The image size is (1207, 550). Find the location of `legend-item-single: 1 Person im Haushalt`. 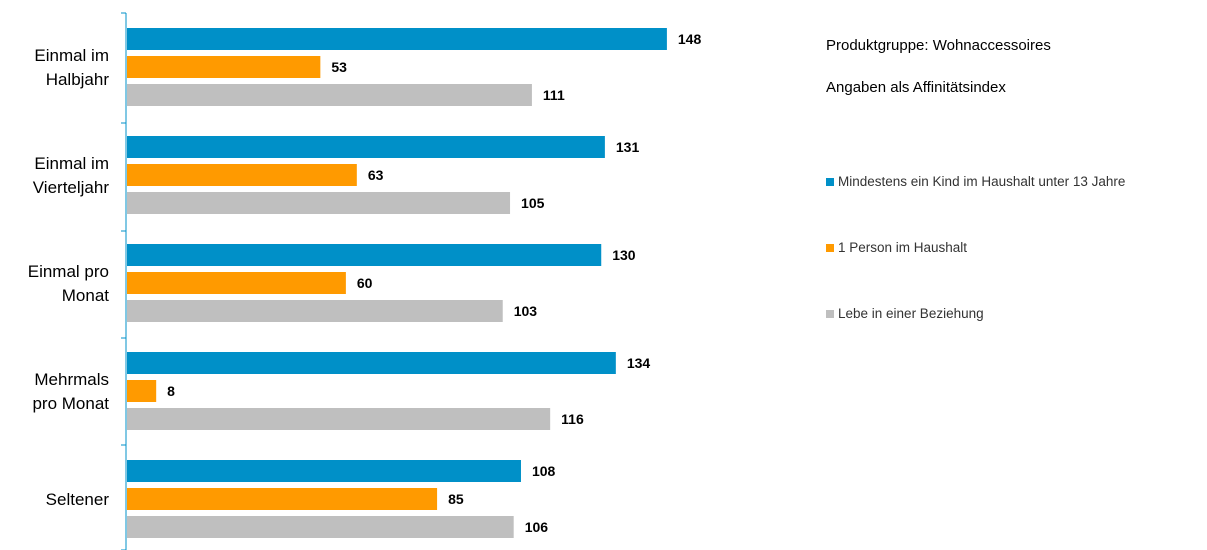

legend-item-single: 1 Person im Haushalt is located at coordinates (896, 247).